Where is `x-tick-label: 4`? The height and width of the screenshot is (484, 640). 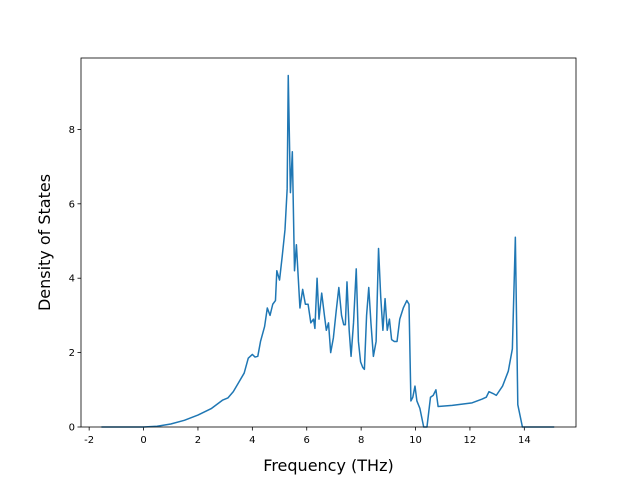 x-tick-label: 4 is located at coordinates (252, 440).